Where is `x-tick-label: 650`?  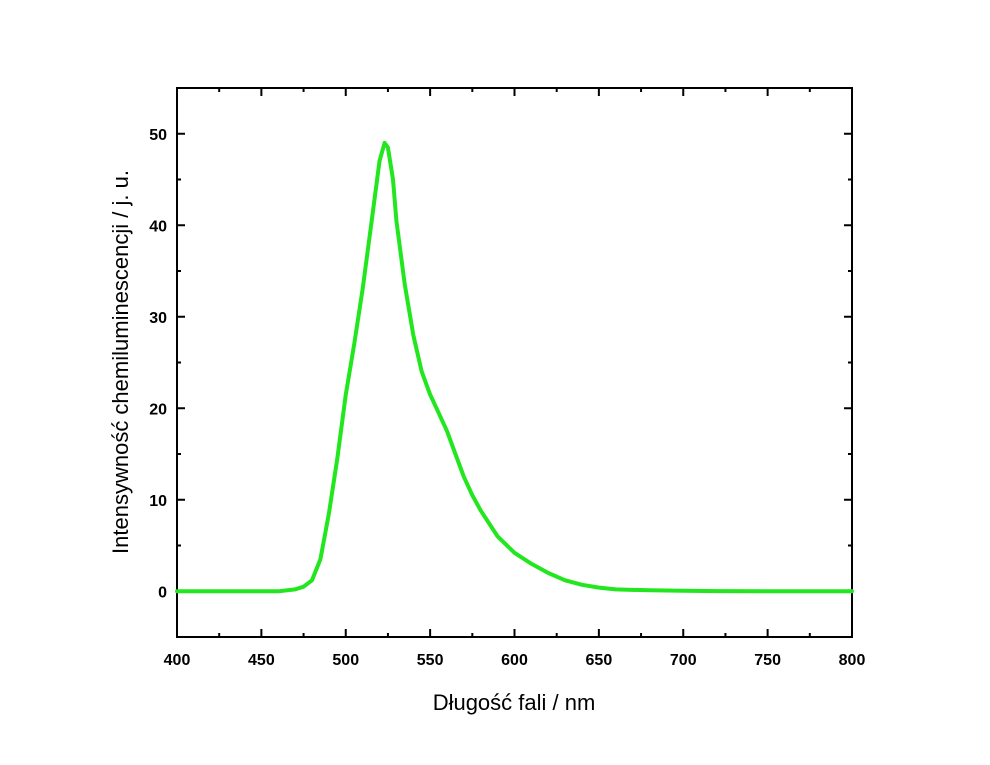
x-tick-label: 650 is located at coordinates (599, 660).